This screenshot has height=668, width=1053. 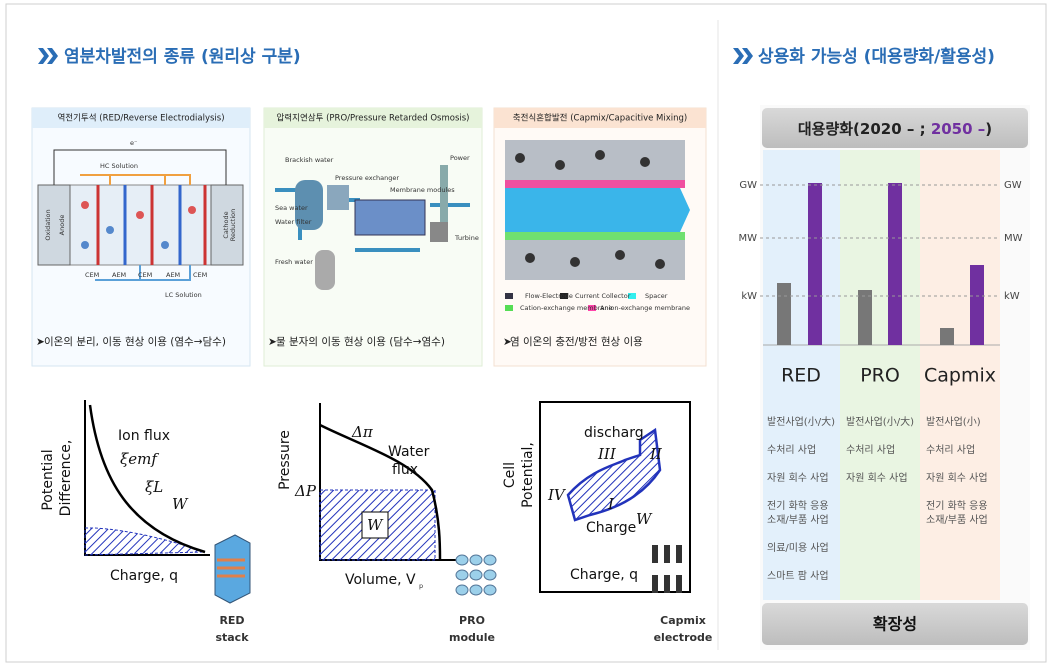 What do you see at coordinates (405, 470) in the screenshot?
I see `graph-label: flux` at bounding box center [405, 470].